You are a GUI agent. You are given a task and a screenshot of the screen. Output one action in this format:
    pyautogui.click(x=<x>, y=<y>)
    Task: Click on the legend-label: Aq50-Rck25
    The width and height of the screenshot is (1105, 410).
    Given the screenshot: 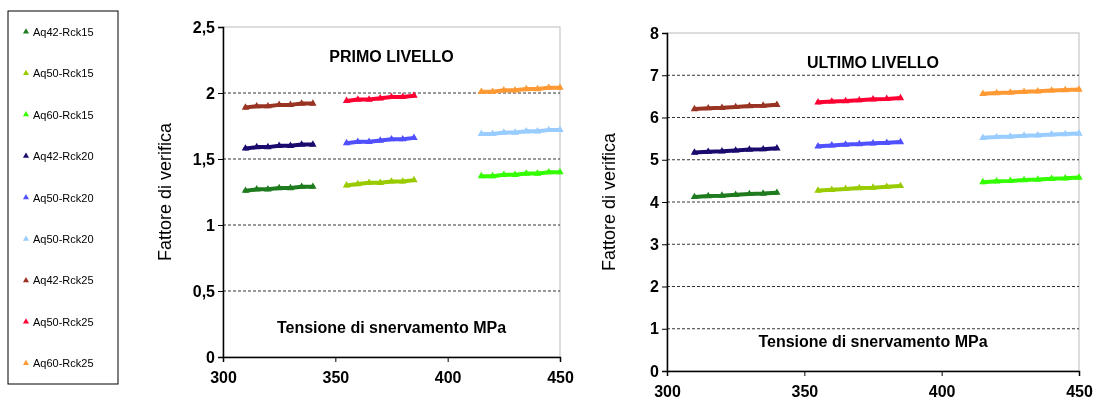 What is the action you would take?
    pyautogui.click(x=63, y=321)
    